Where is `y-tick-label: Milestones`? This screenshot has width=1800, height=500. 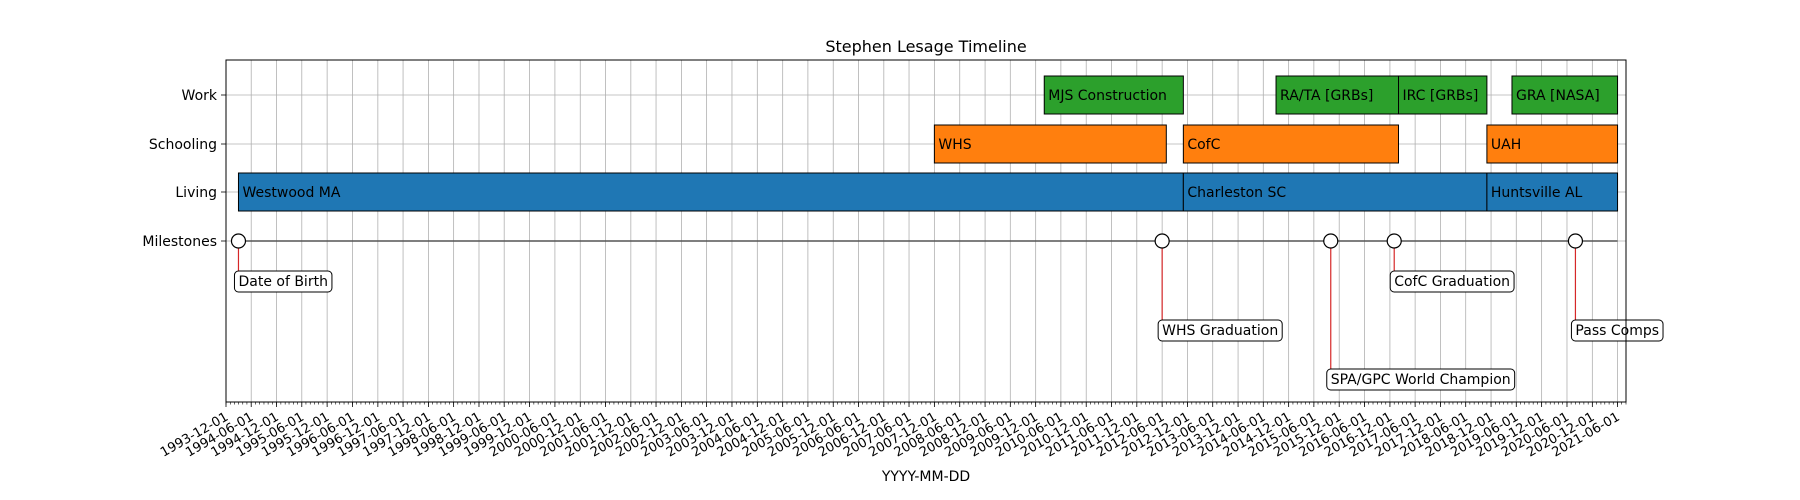
y-tick-label: Milestones is located at coordinates (179, 242).